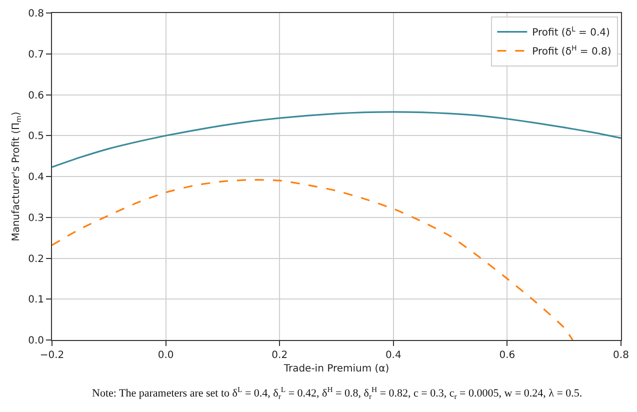 The image size is (637, 412). What do you see at coordinates (36, 259) in the screenshot?
I see `y-tick-label: 0.2` at bounding box center [36, 259].